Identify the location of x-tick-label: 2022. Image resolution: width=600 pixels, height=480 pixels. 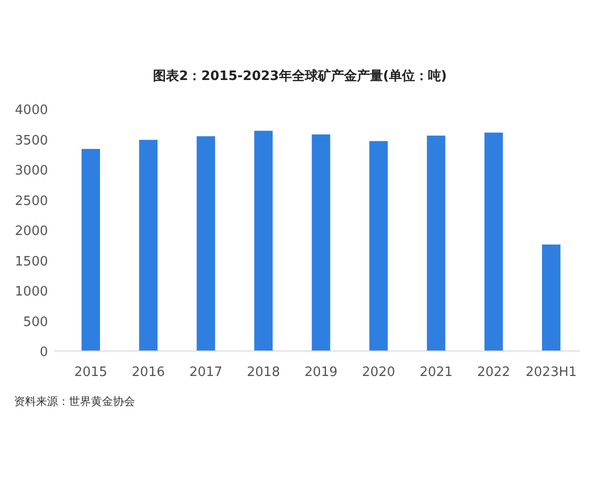
(493, 372).